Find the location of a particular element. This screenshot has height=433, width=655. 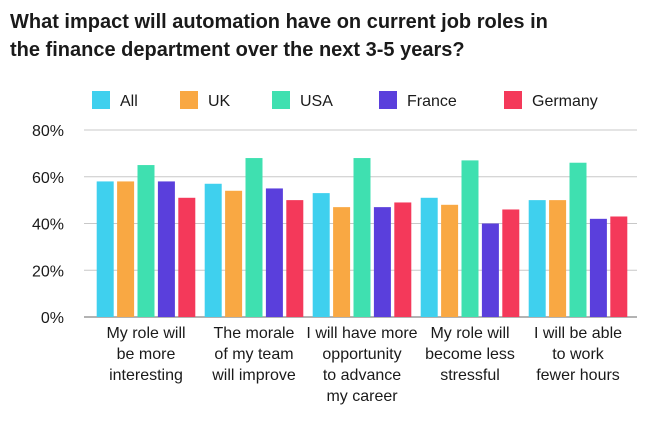

x-category-label-line: The morale is located at coordinates (254, 333).